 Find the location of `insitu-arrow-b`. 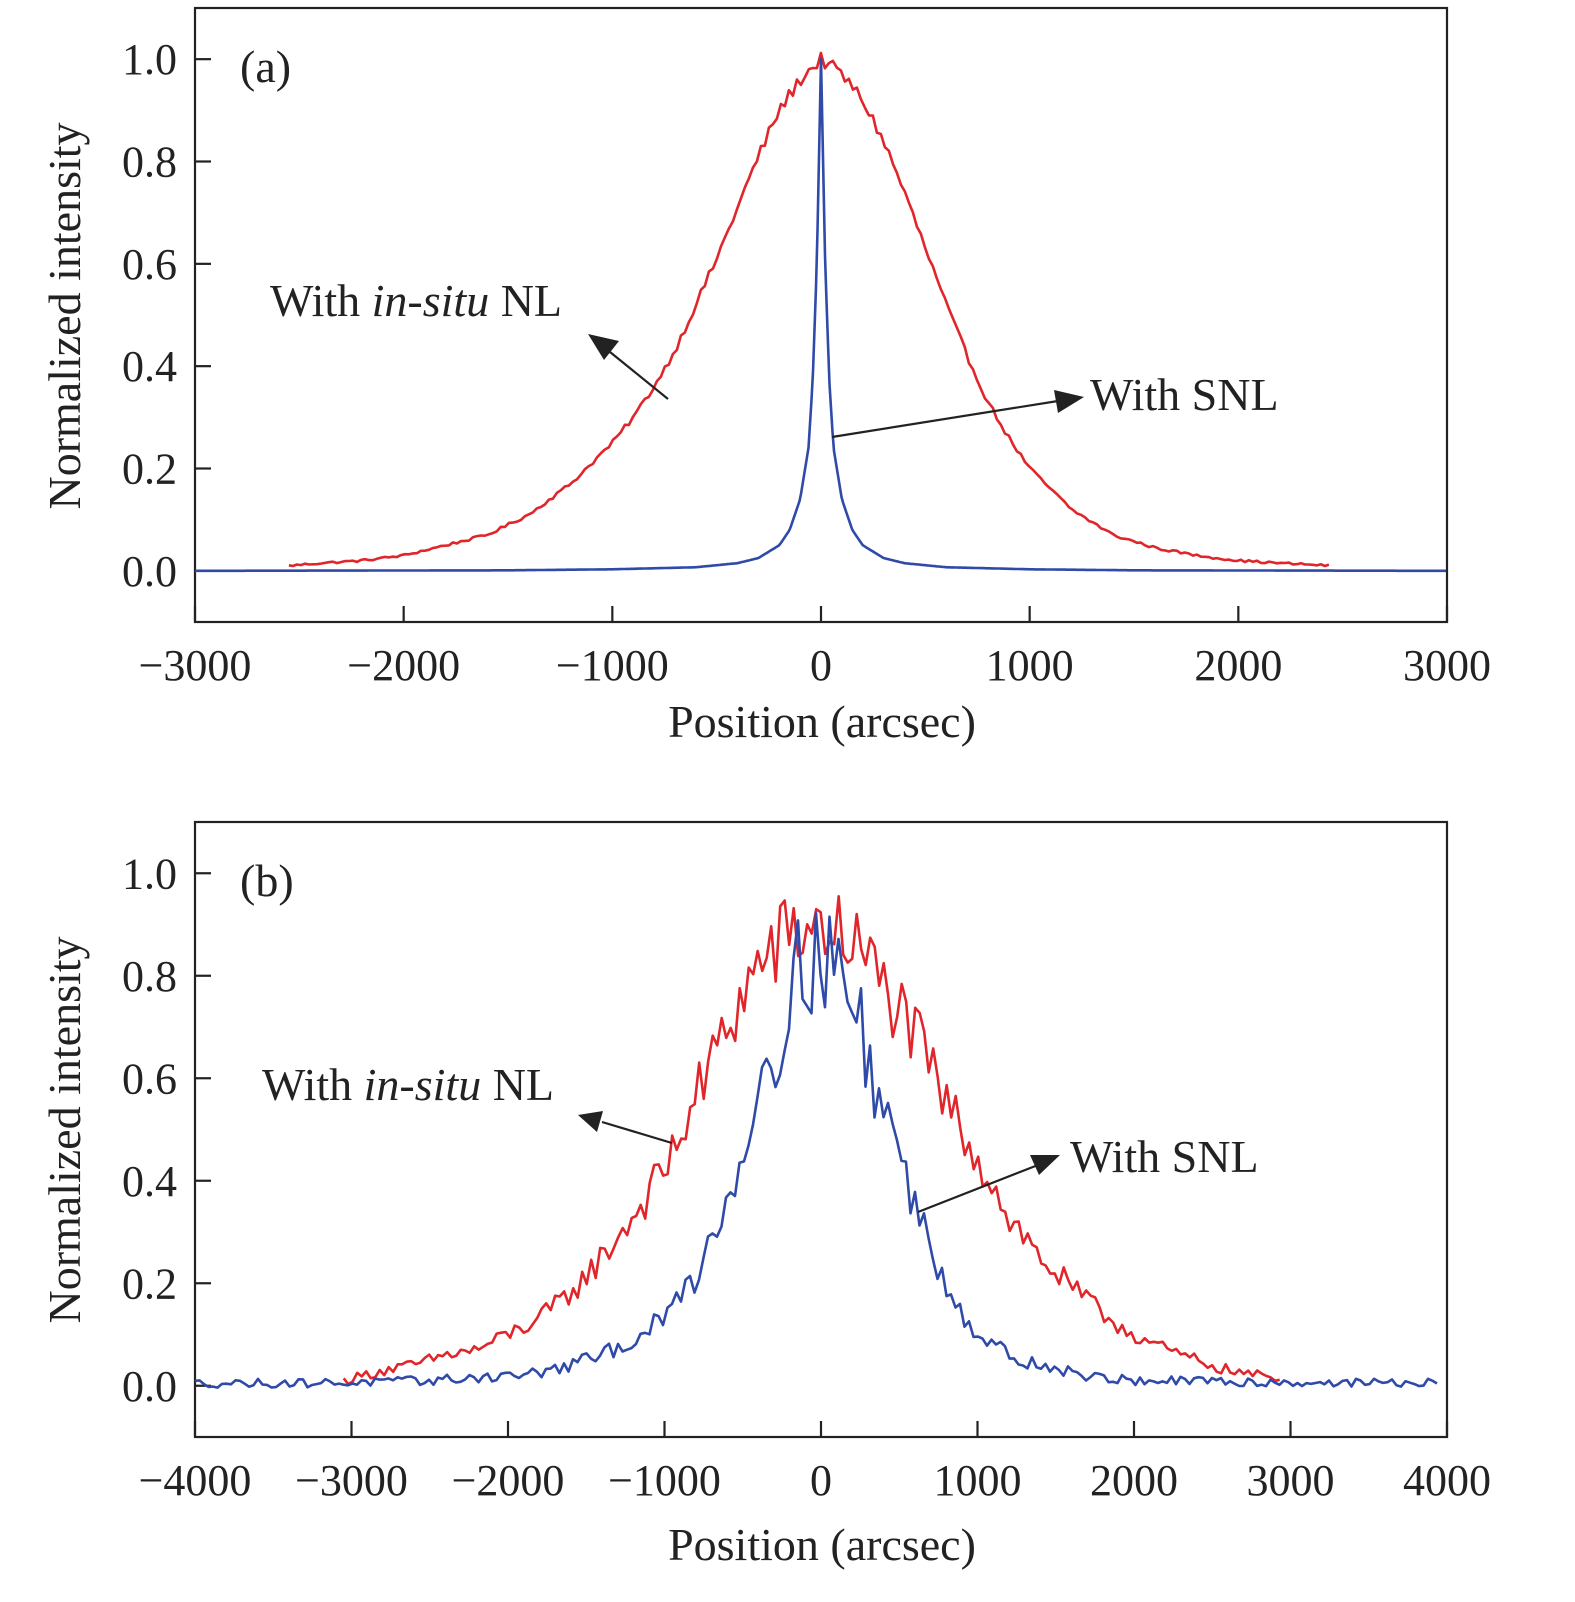

insitu-arrow-b is located at coordinates (637, 1132).